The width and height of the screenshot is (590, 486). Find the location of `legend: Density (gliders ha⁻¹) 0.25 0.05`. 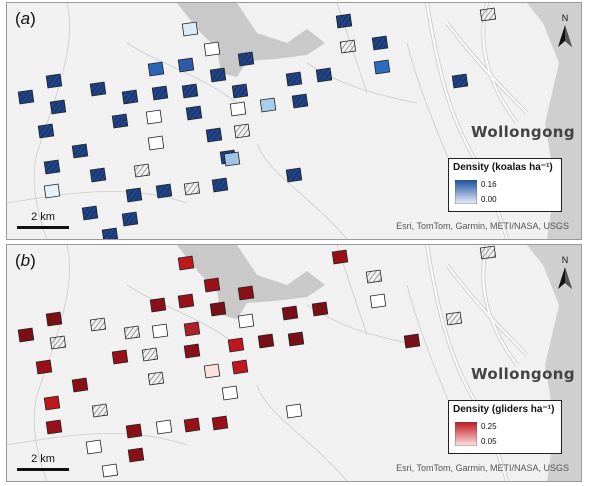

legend: Density (gliders ha⁻¹) 0.25 0.05 is located at coordinates (505, 427).